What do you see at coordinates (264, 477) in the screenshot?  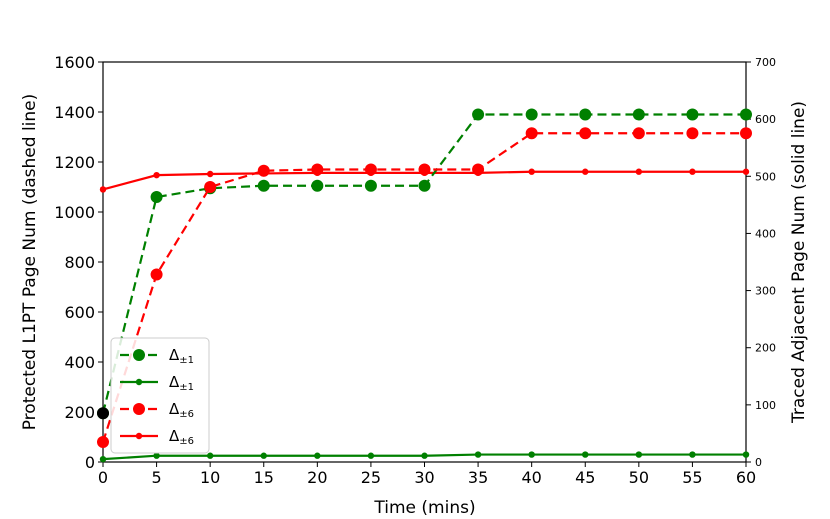 I see `x-tick-label: 15` at bounding box center [264, 477].